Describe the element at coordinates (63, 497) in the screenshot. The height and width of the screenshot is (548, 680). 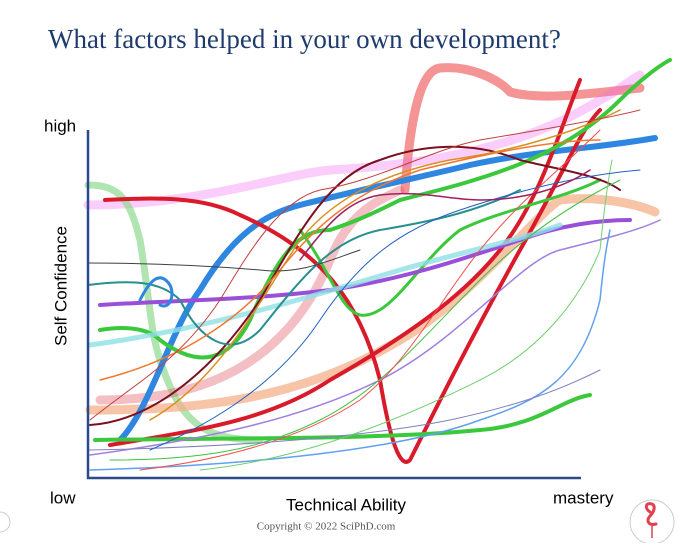
I see `x-axis-low-label: low` at that location.